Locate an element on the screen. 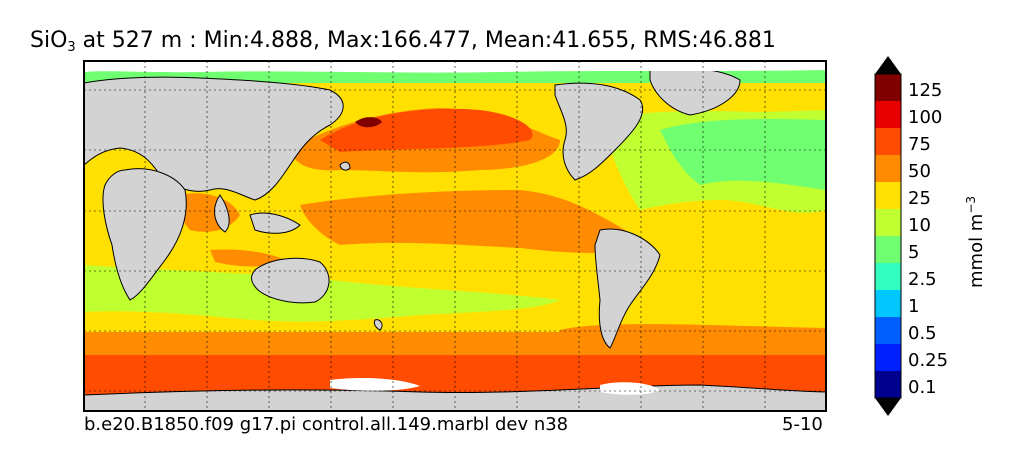 The image size is (1018, 466). india-land is located at coordinates (222, 213).